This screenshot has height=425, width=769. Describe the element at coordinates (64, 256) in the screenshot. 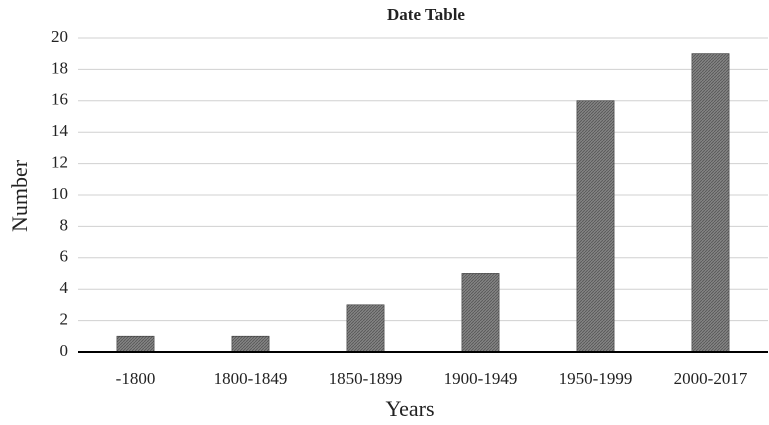

I see `y-tick-label: 6` at that location.